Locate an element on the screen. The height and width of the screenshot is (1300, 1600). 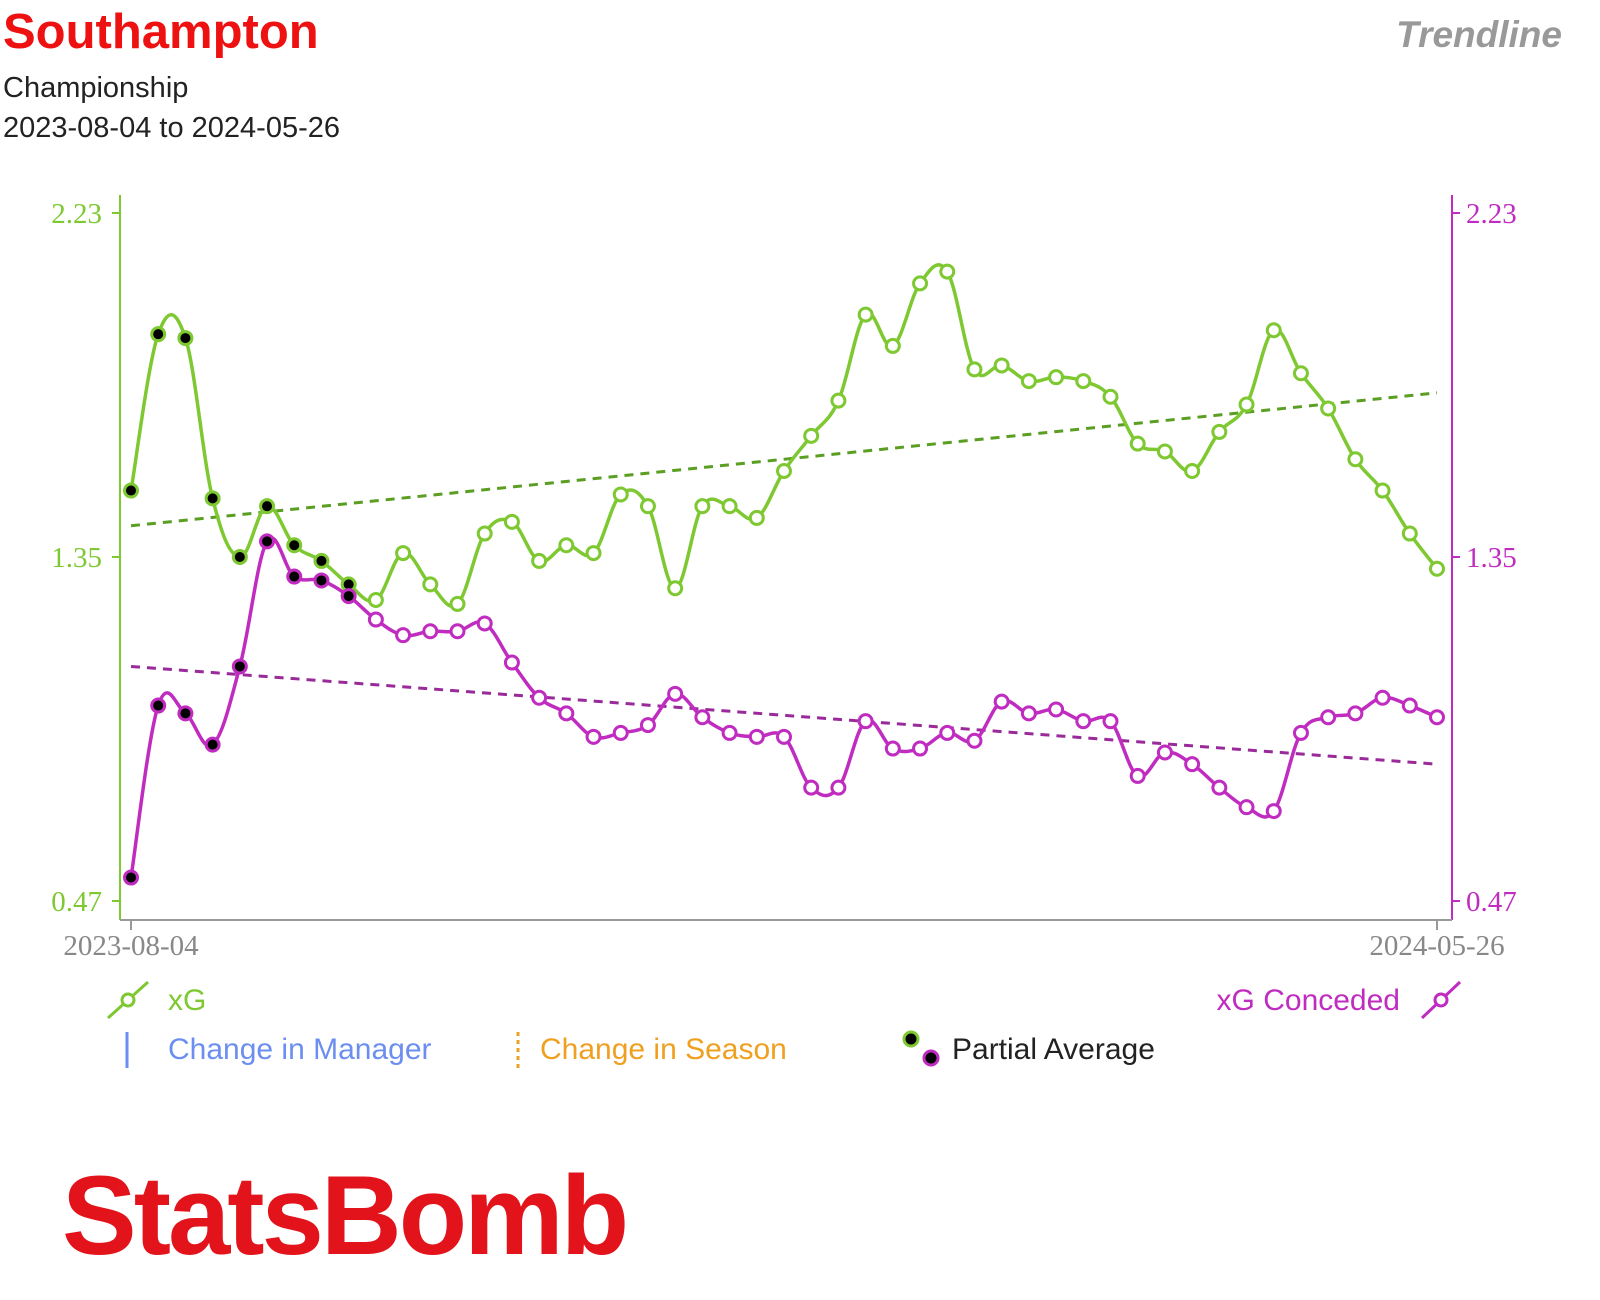
legend-partial-average-green-dot is located at coordinates (911, 1039).